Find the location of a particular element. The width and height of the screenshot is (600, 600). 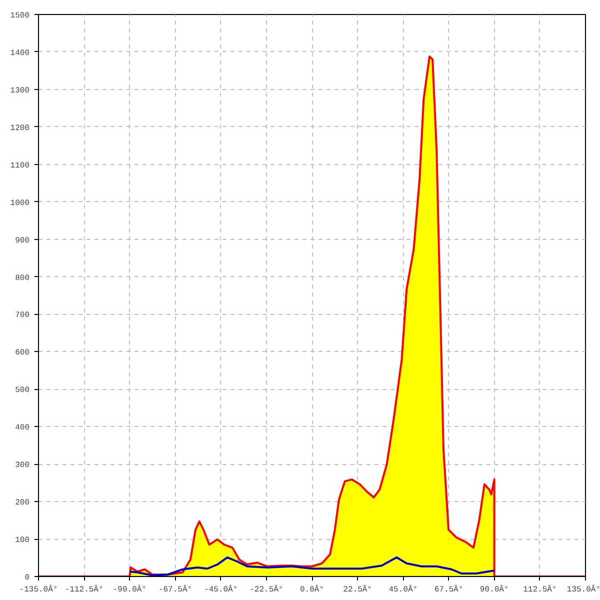

x-tick-label: -112.5Â° is located at coordinates (84, 589).